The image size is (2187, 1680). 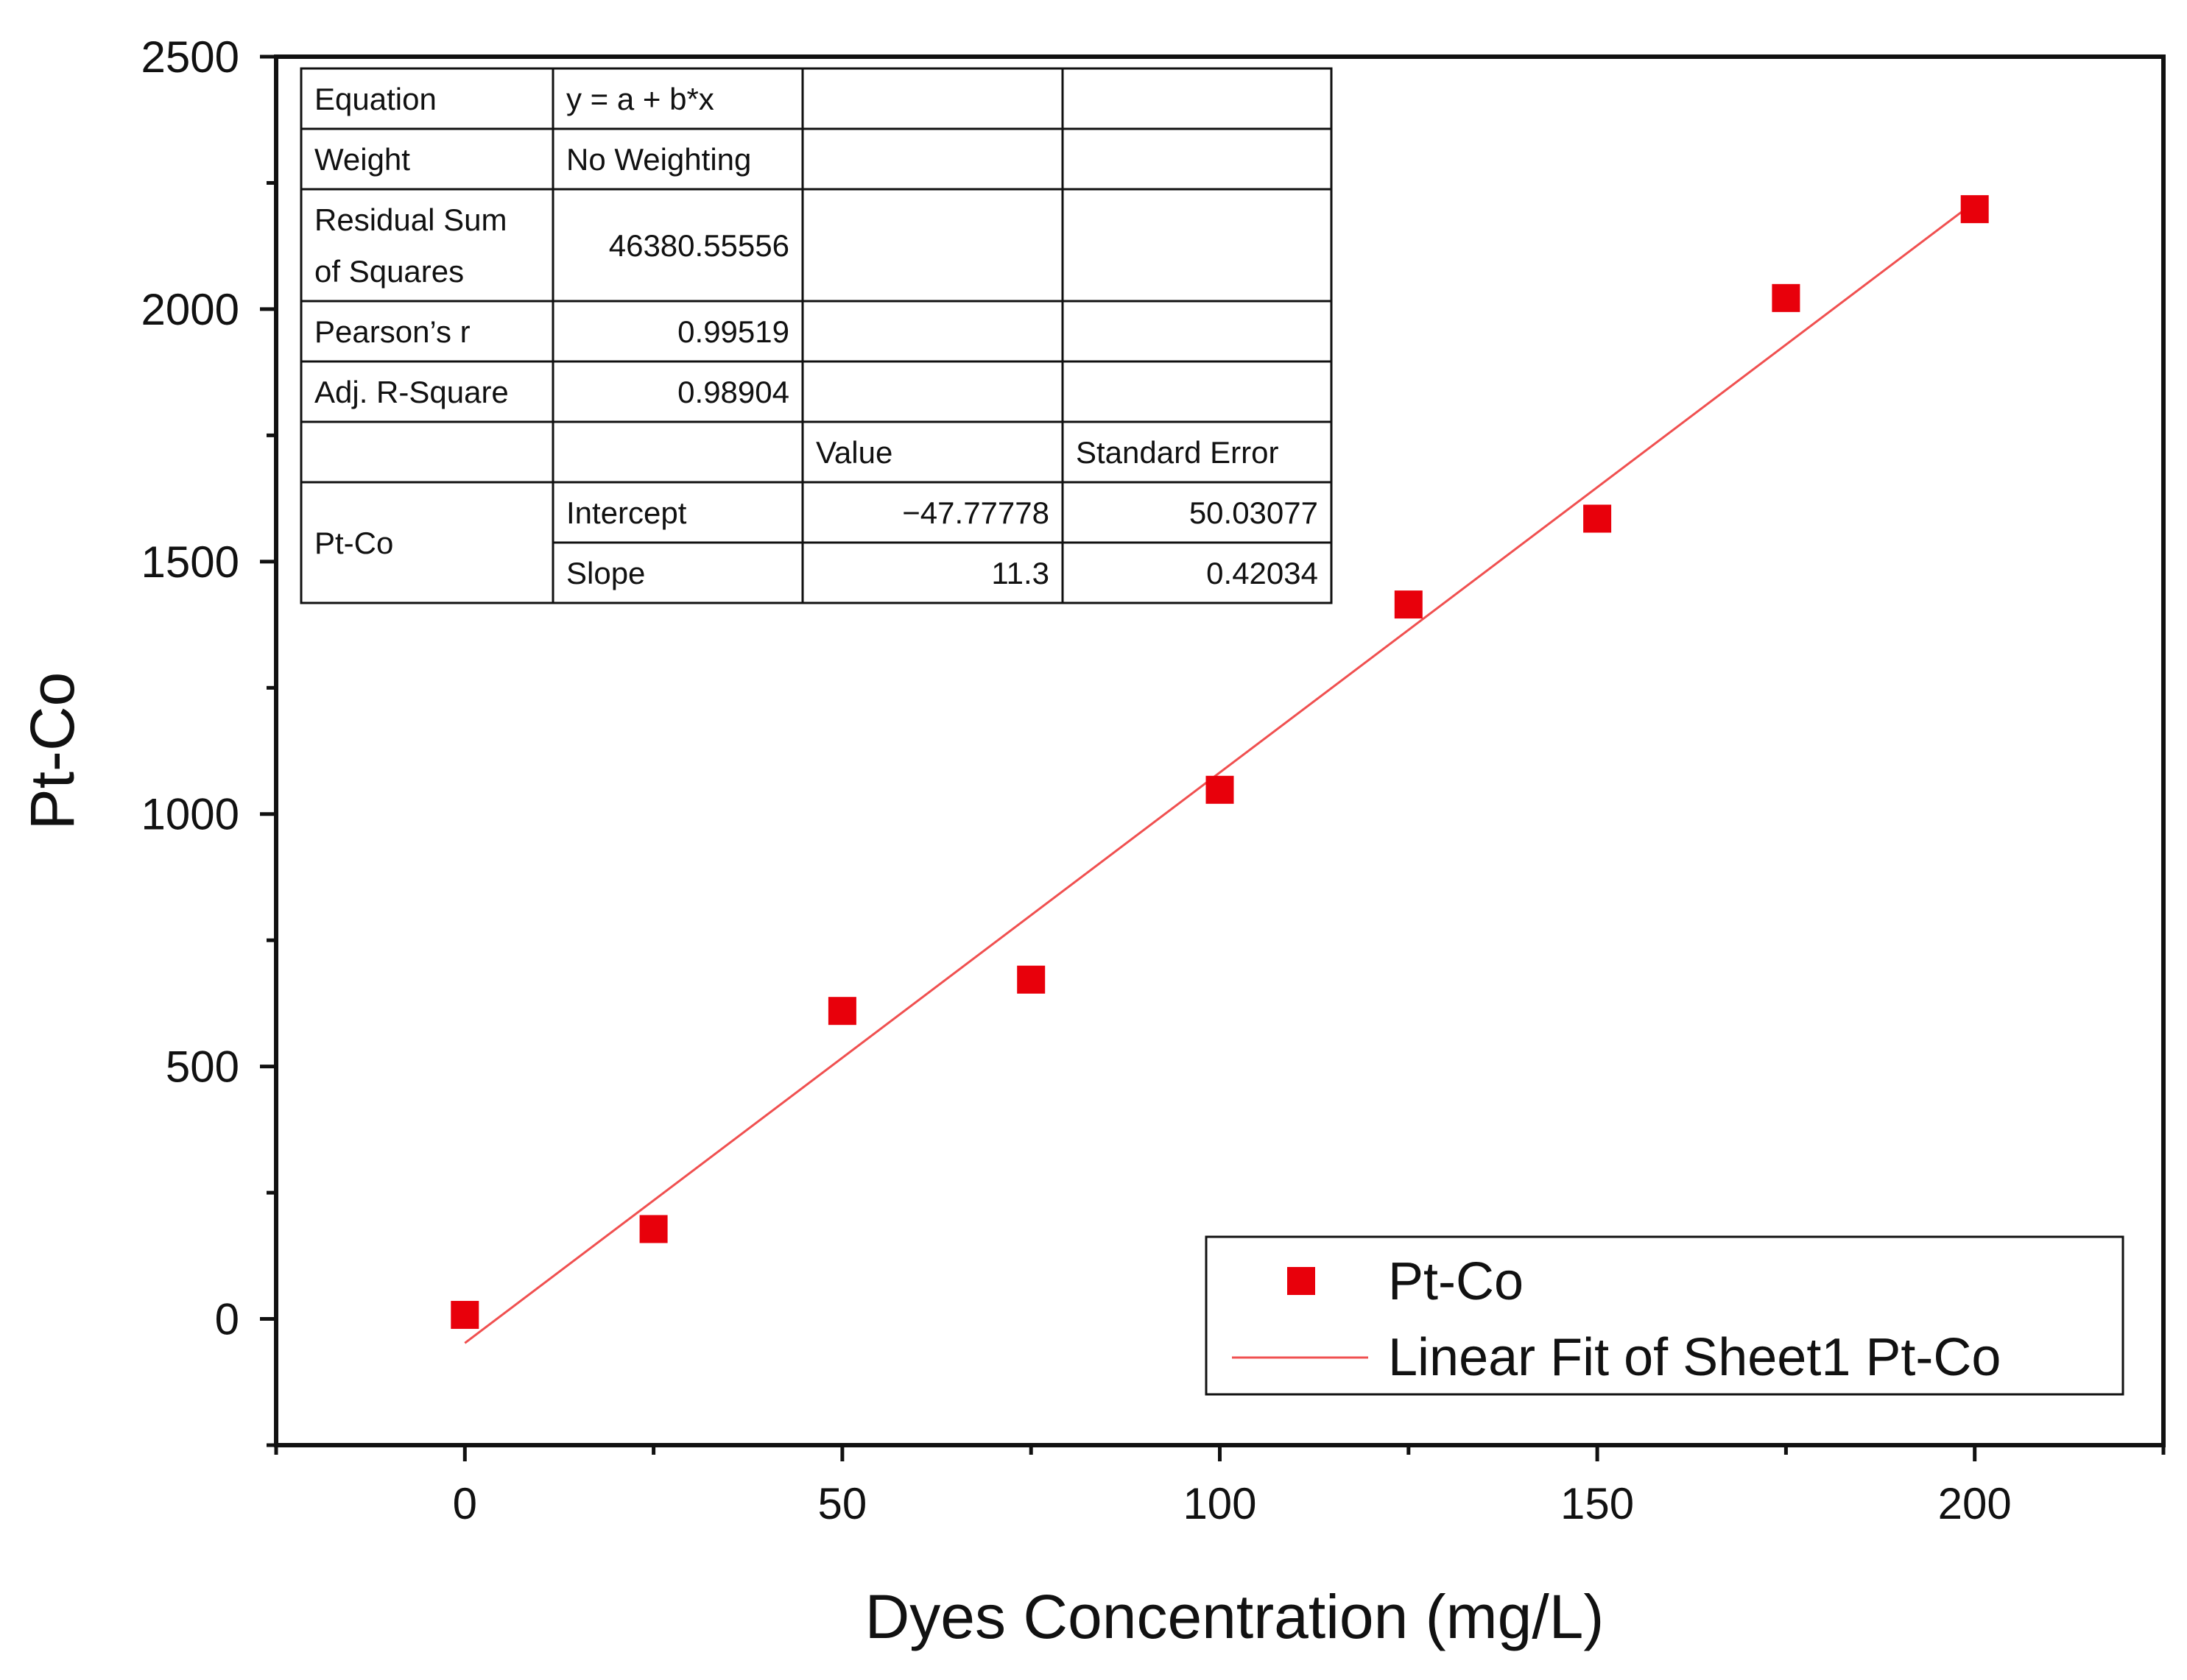 I want to click on legend-box, so click(x=1664, y=1315).